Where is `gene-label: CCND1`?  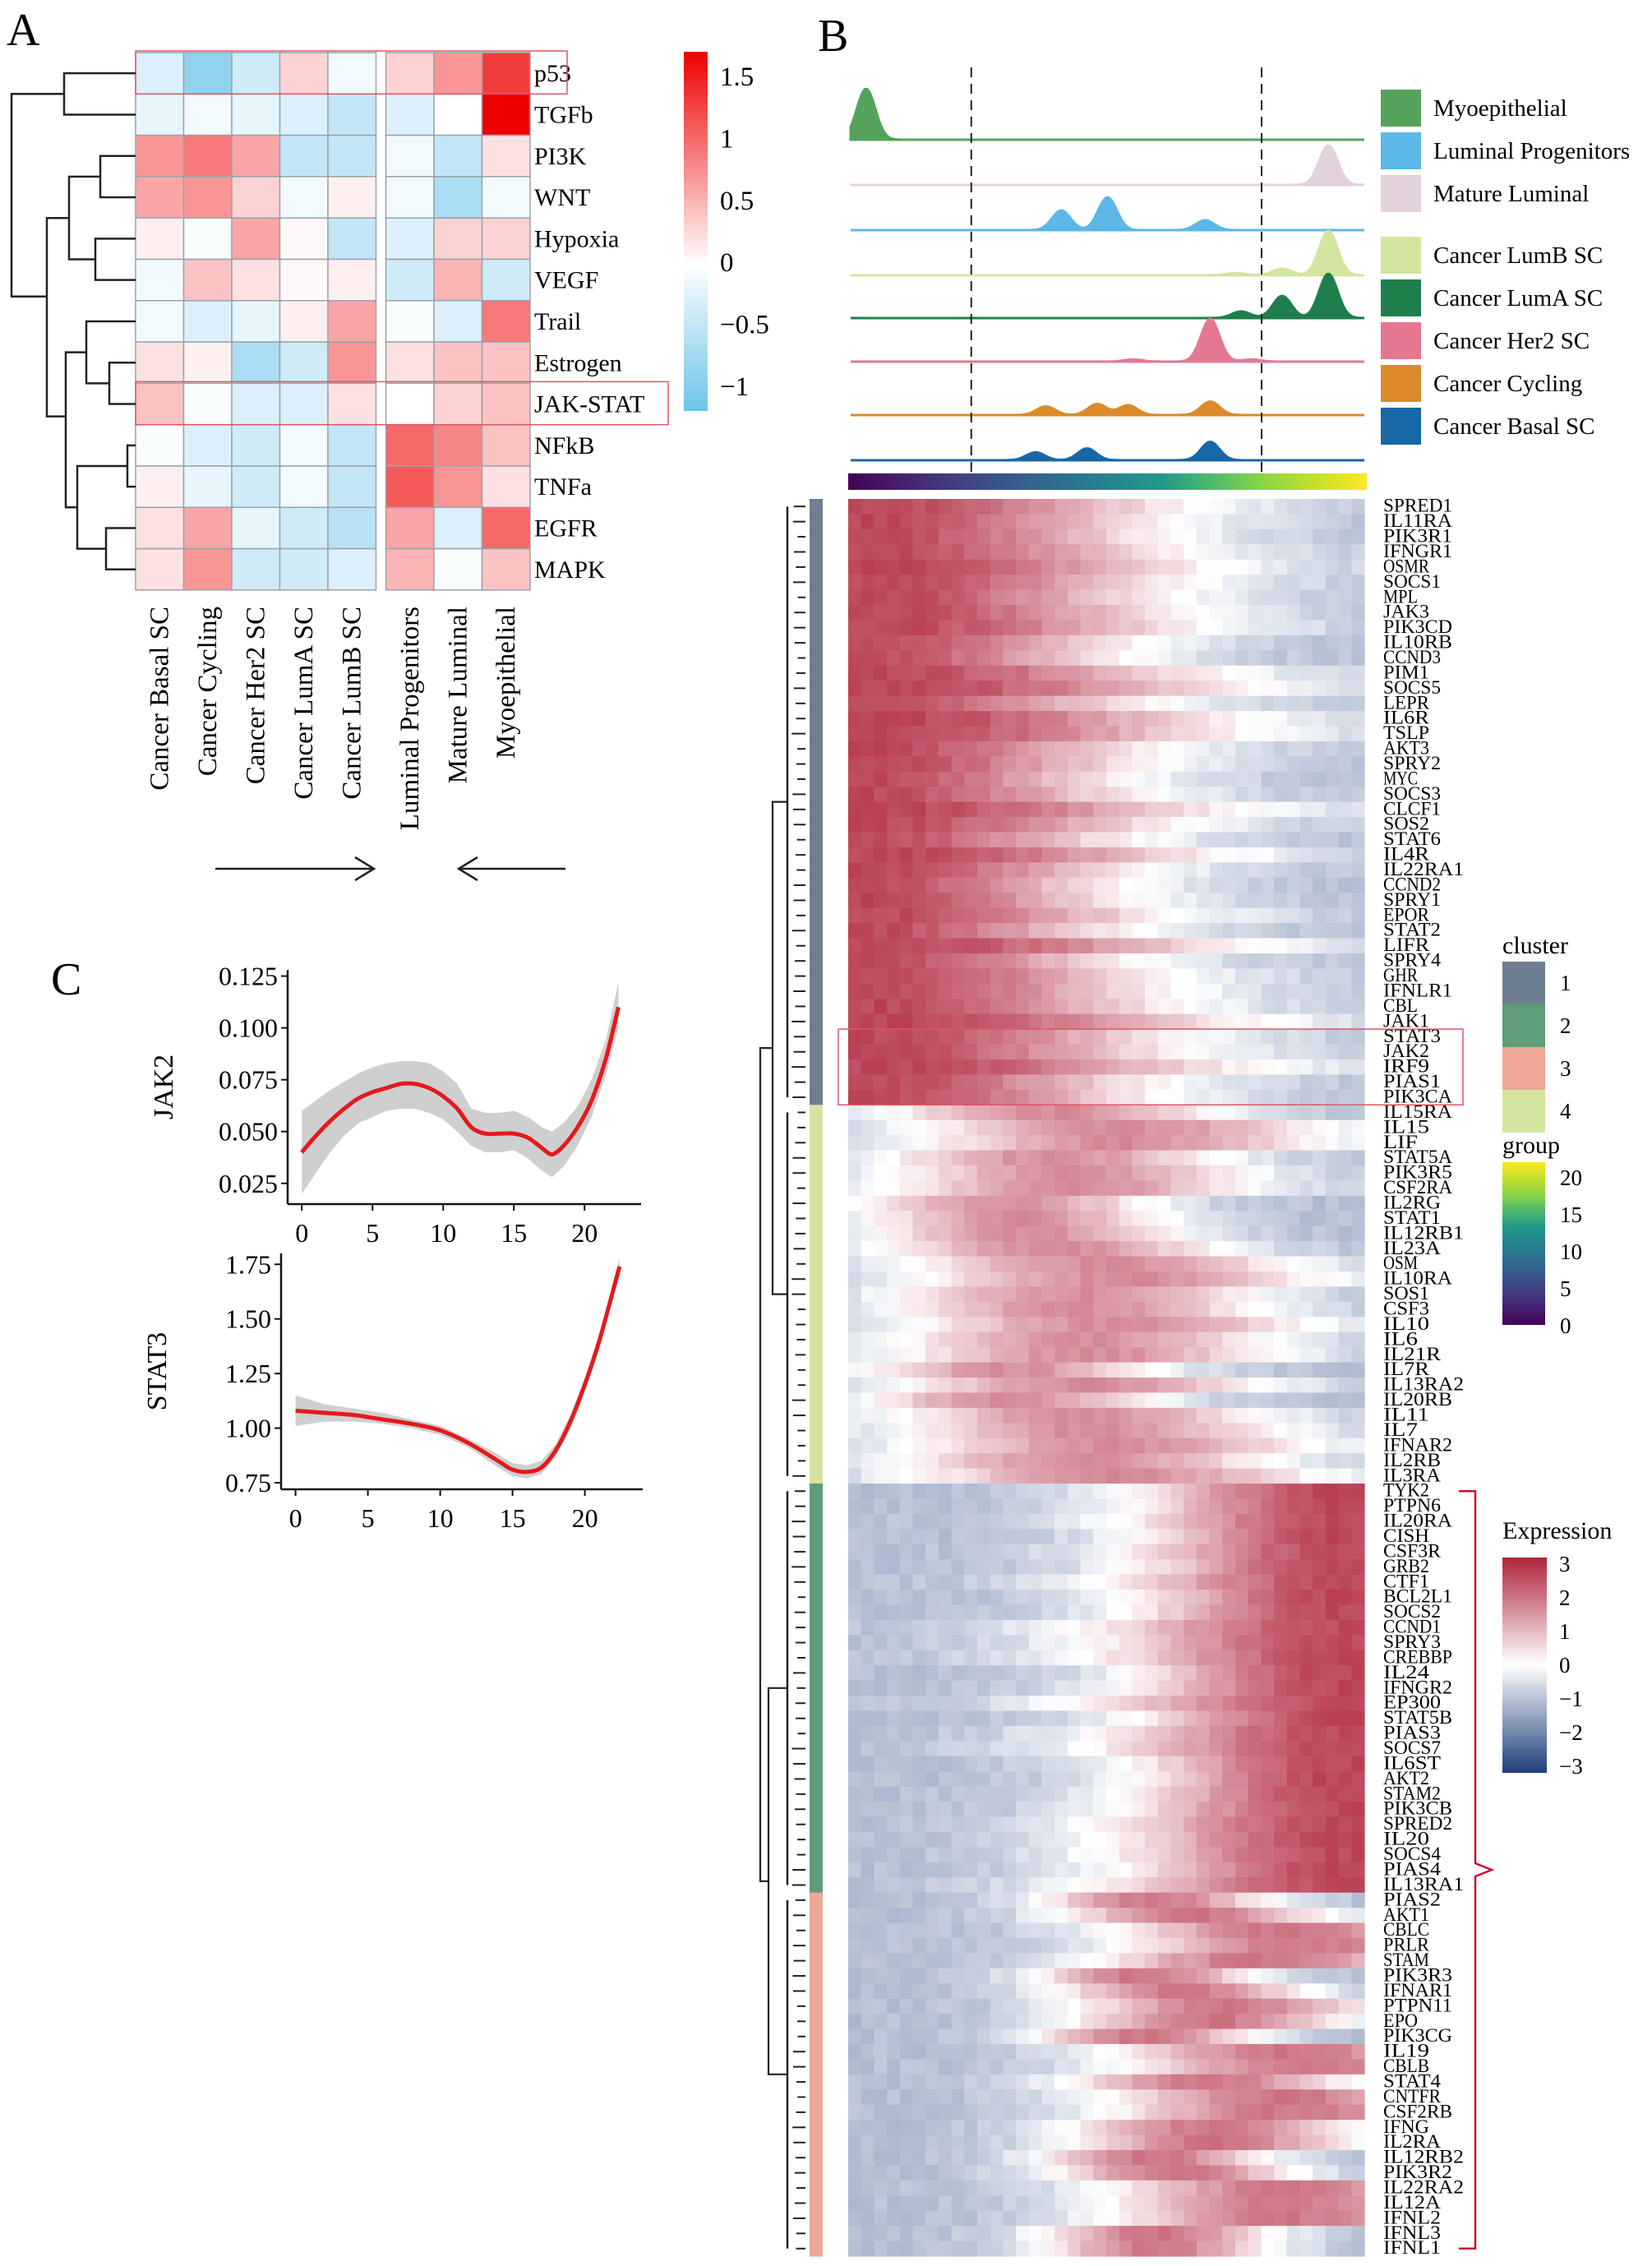 gene-label: CCND1 is located at coordinates (1412, 1627).